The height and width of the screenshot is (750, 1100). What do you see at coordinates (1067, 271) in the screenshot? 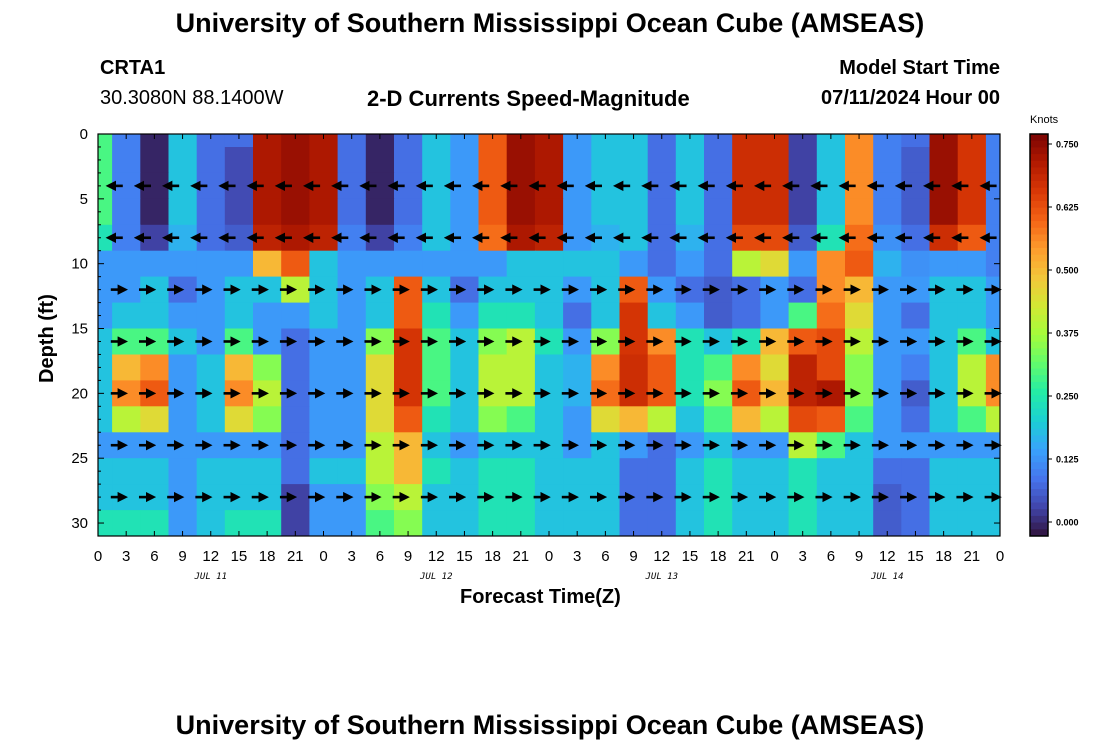
I see `colorbar-tick-label: 0.500` at bounding box center [1067, 271].